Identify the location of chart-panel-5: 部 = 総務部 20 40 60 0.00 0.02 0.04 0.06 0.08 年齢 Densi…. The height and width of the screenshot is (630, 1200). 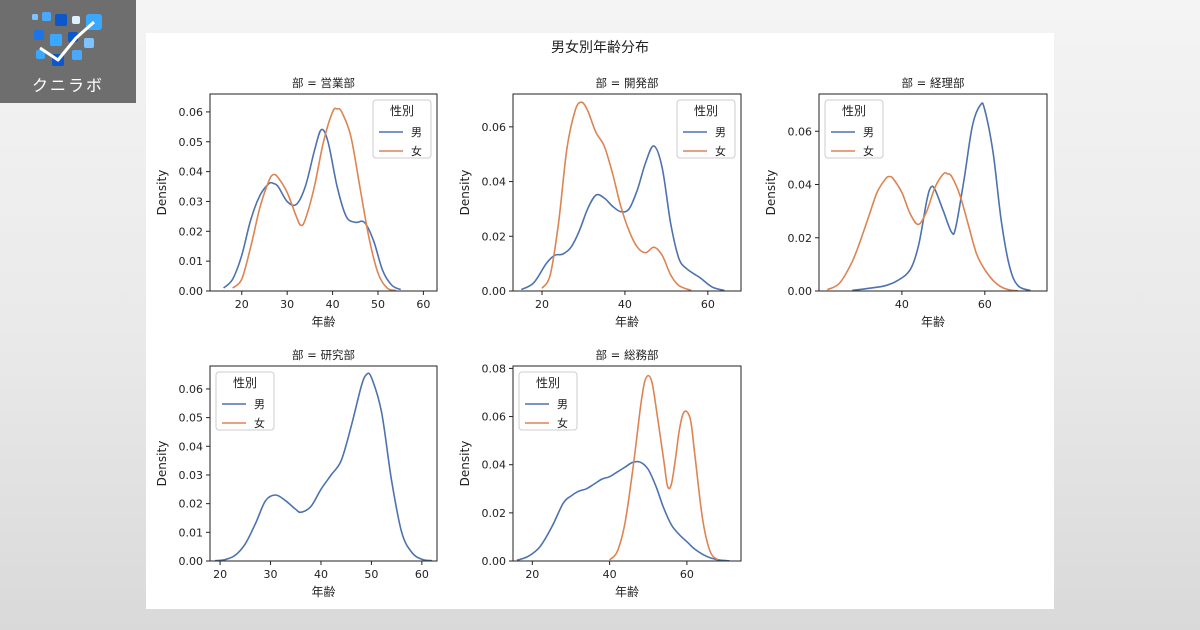
(600, 473).